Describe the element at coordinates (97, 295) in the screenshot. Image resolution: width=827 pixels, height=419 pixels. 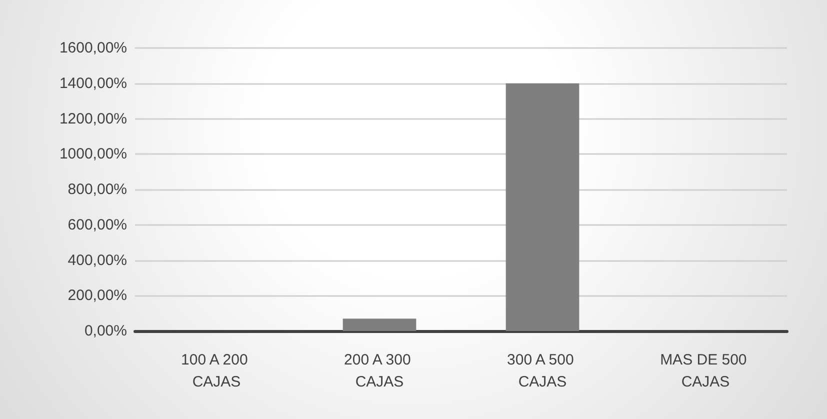
I see `y-tick-label: 200,00%` at that location.